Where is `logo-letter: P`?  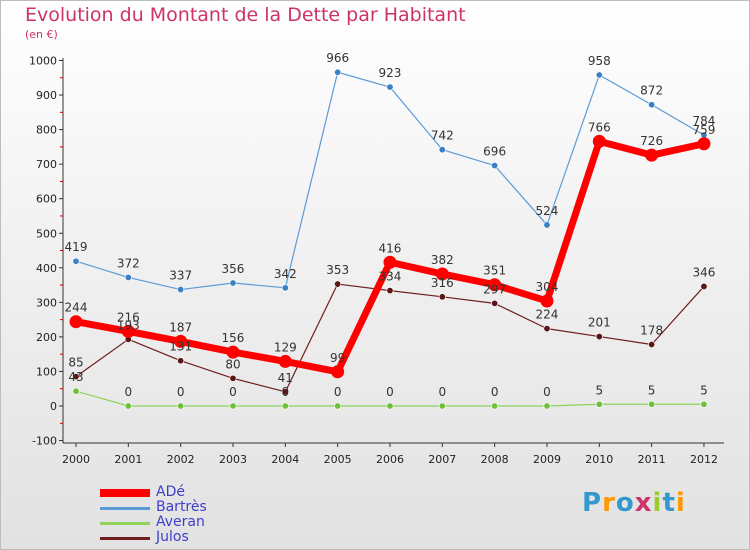
logo-letter: P is located at coordinates (592, 503).